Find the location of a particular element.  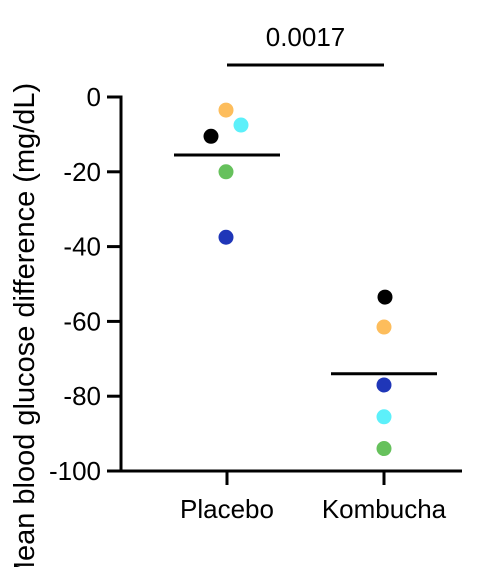

y-tick-label: 0 is located at coordinates (94, 97).